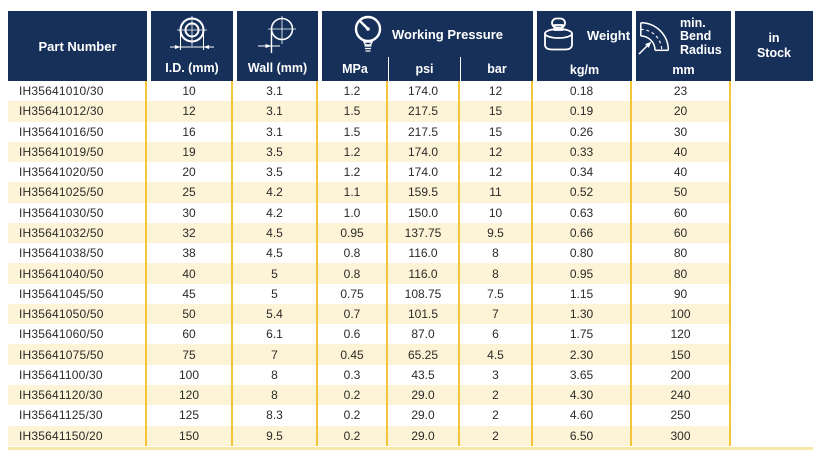 The width and height of the screenshot is (821, 456). I want to click on cell-wall-mm: 7, so click(275, 354).